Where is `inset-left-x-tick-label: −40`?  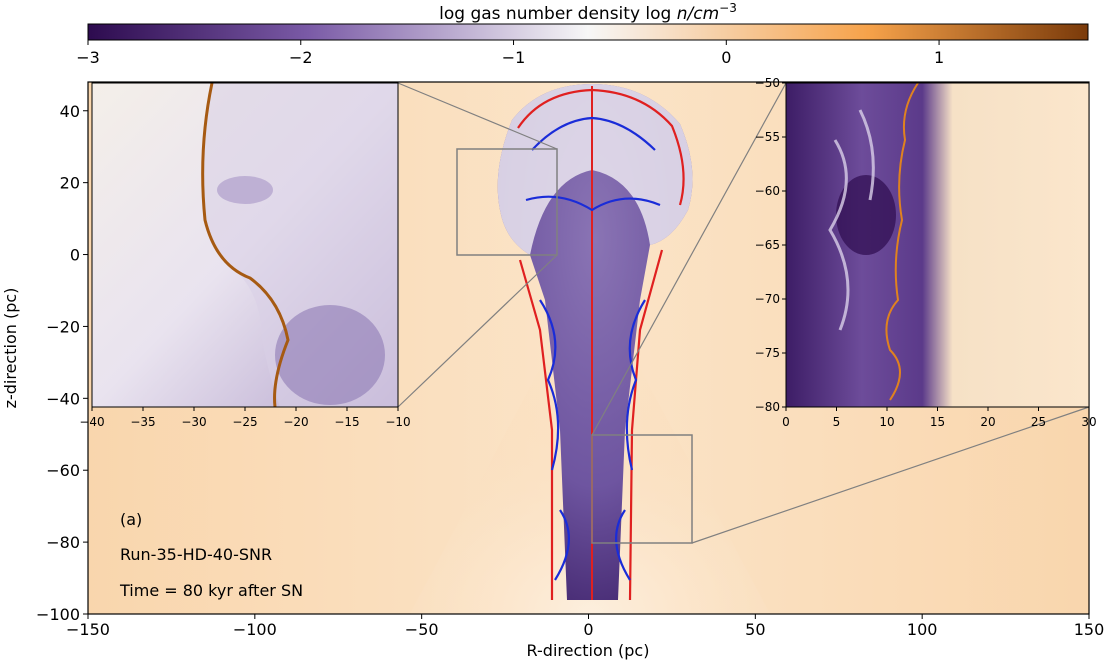
inset-left-x-tick-label: −40 is located at coordinates (91, 422).